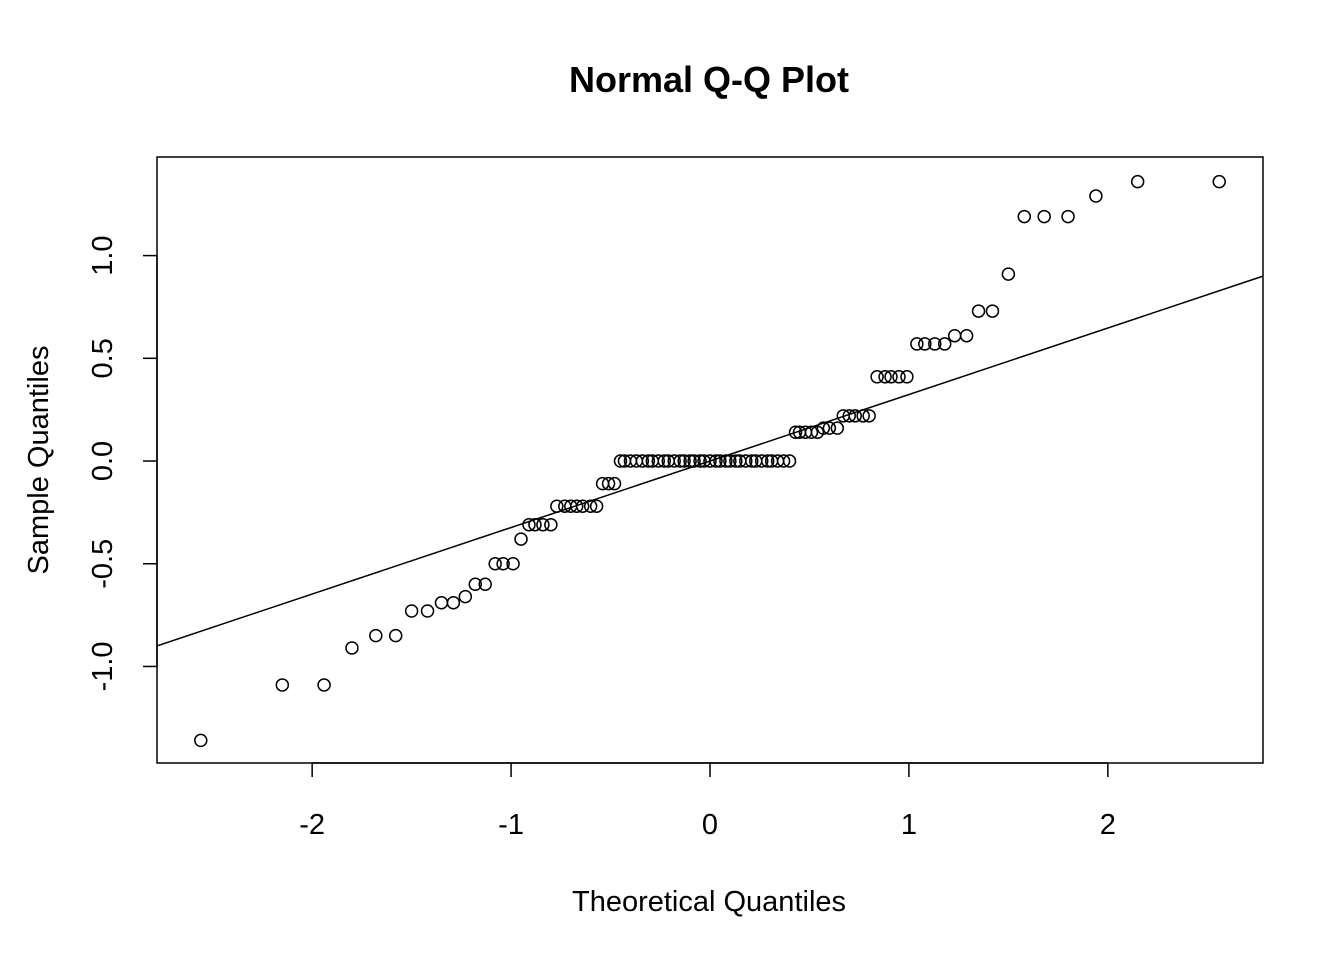 This screenshot has width=1344, height=965. Describe the element at coordinates (103, 564) in the screenshot. I see `y-tick-label: -0.5` at that location.